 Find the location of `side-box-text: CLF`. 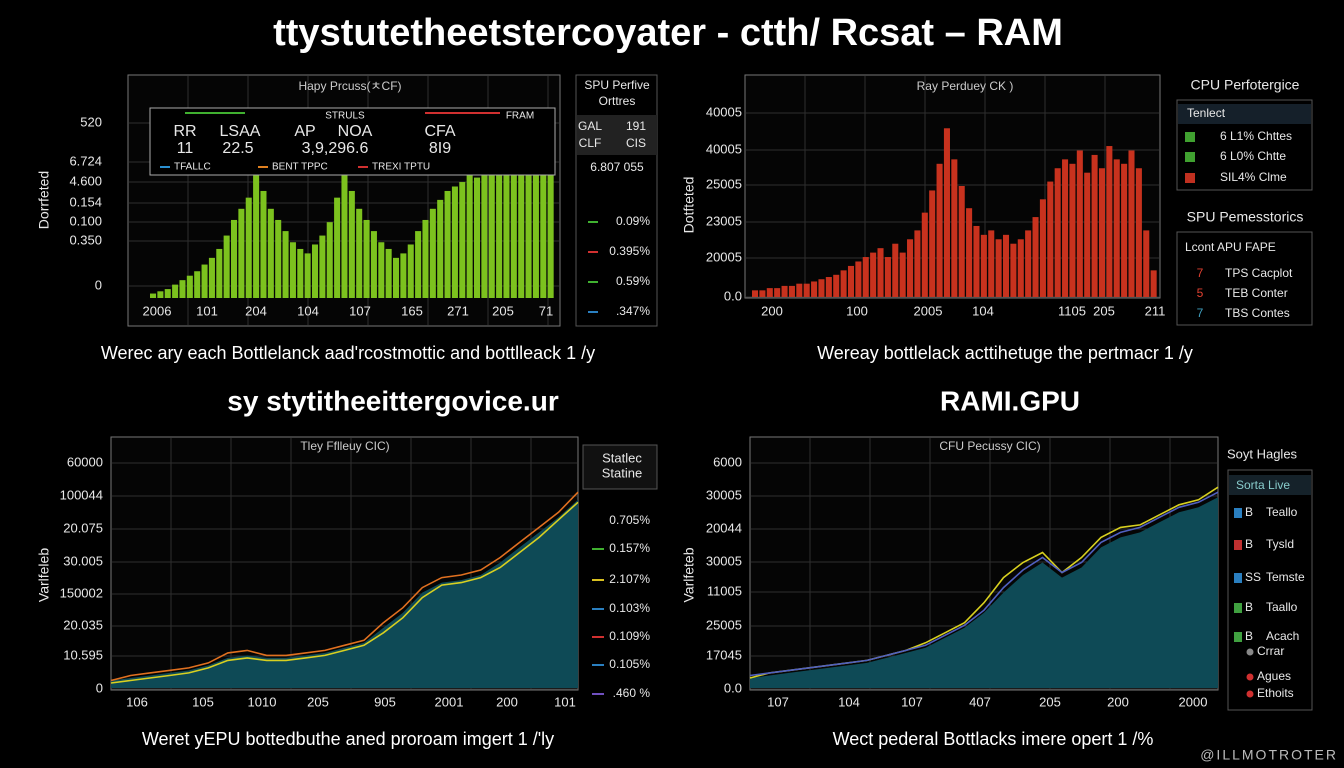

side-box-text: CLF is located at coordinates (590, 143).